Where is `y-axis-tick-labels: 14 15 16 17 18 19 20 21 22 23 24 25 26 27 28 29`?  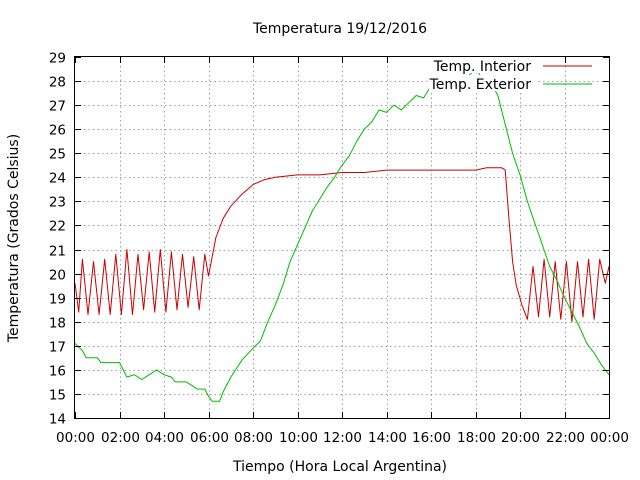 y-axis-tick-labels: 14 15 16 17 18 19 20 21 22 23 24 25 26 27 28 29 is located at coordinates (57, 239).